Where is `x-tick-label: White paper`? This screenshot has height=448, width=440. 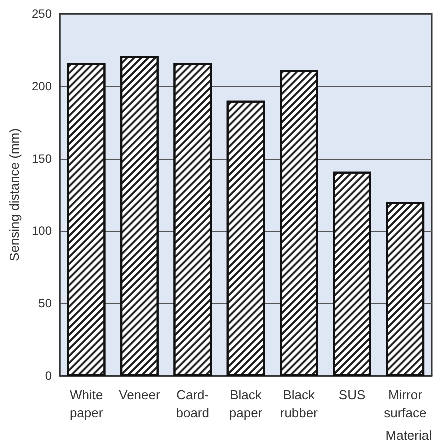 x-tick-label: White paper is located at coordinates (87, 404).